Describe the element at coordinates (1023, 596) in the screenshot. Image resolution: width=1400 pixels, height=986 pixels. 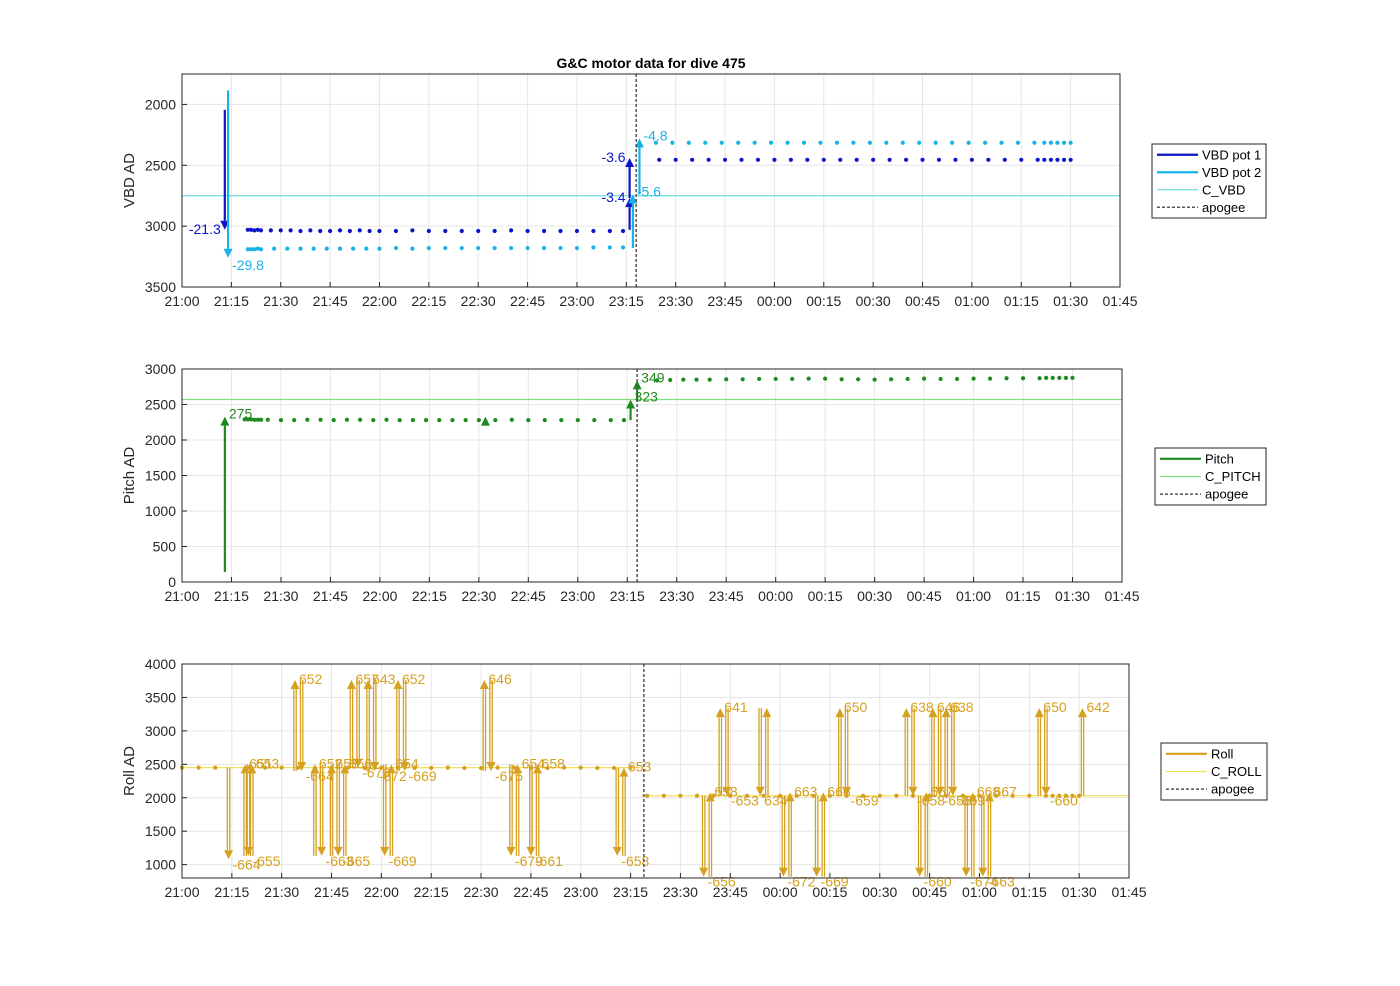
I see `pitch-x-tick-label: 01:15` at that location.